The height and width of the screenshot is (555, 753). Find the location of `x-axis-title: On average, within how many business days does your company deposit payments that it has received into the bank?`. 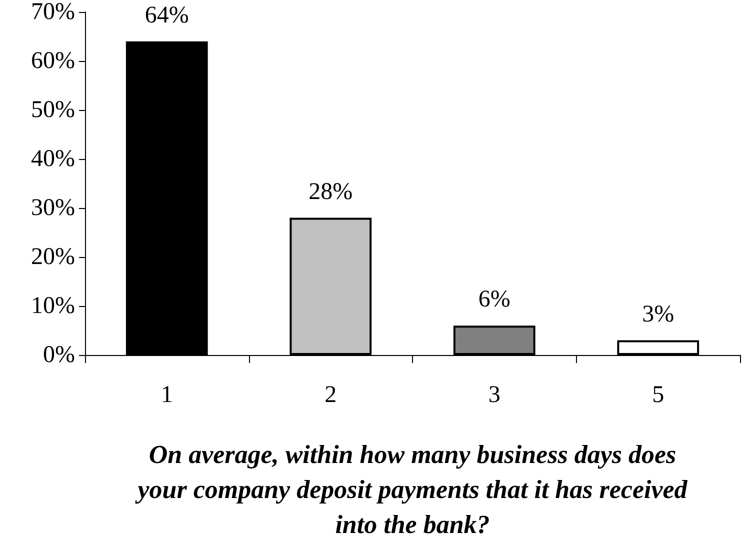

x-axis-title: On average, within how many business days does your company deposit payments that it has received into the bank? is located at coordinates (411, 489).